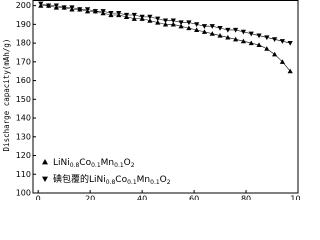  What do you see at coordinates (23, 136) in the screenshot?
I see `y-tick-label: 130` at bounding box center [23, 136].